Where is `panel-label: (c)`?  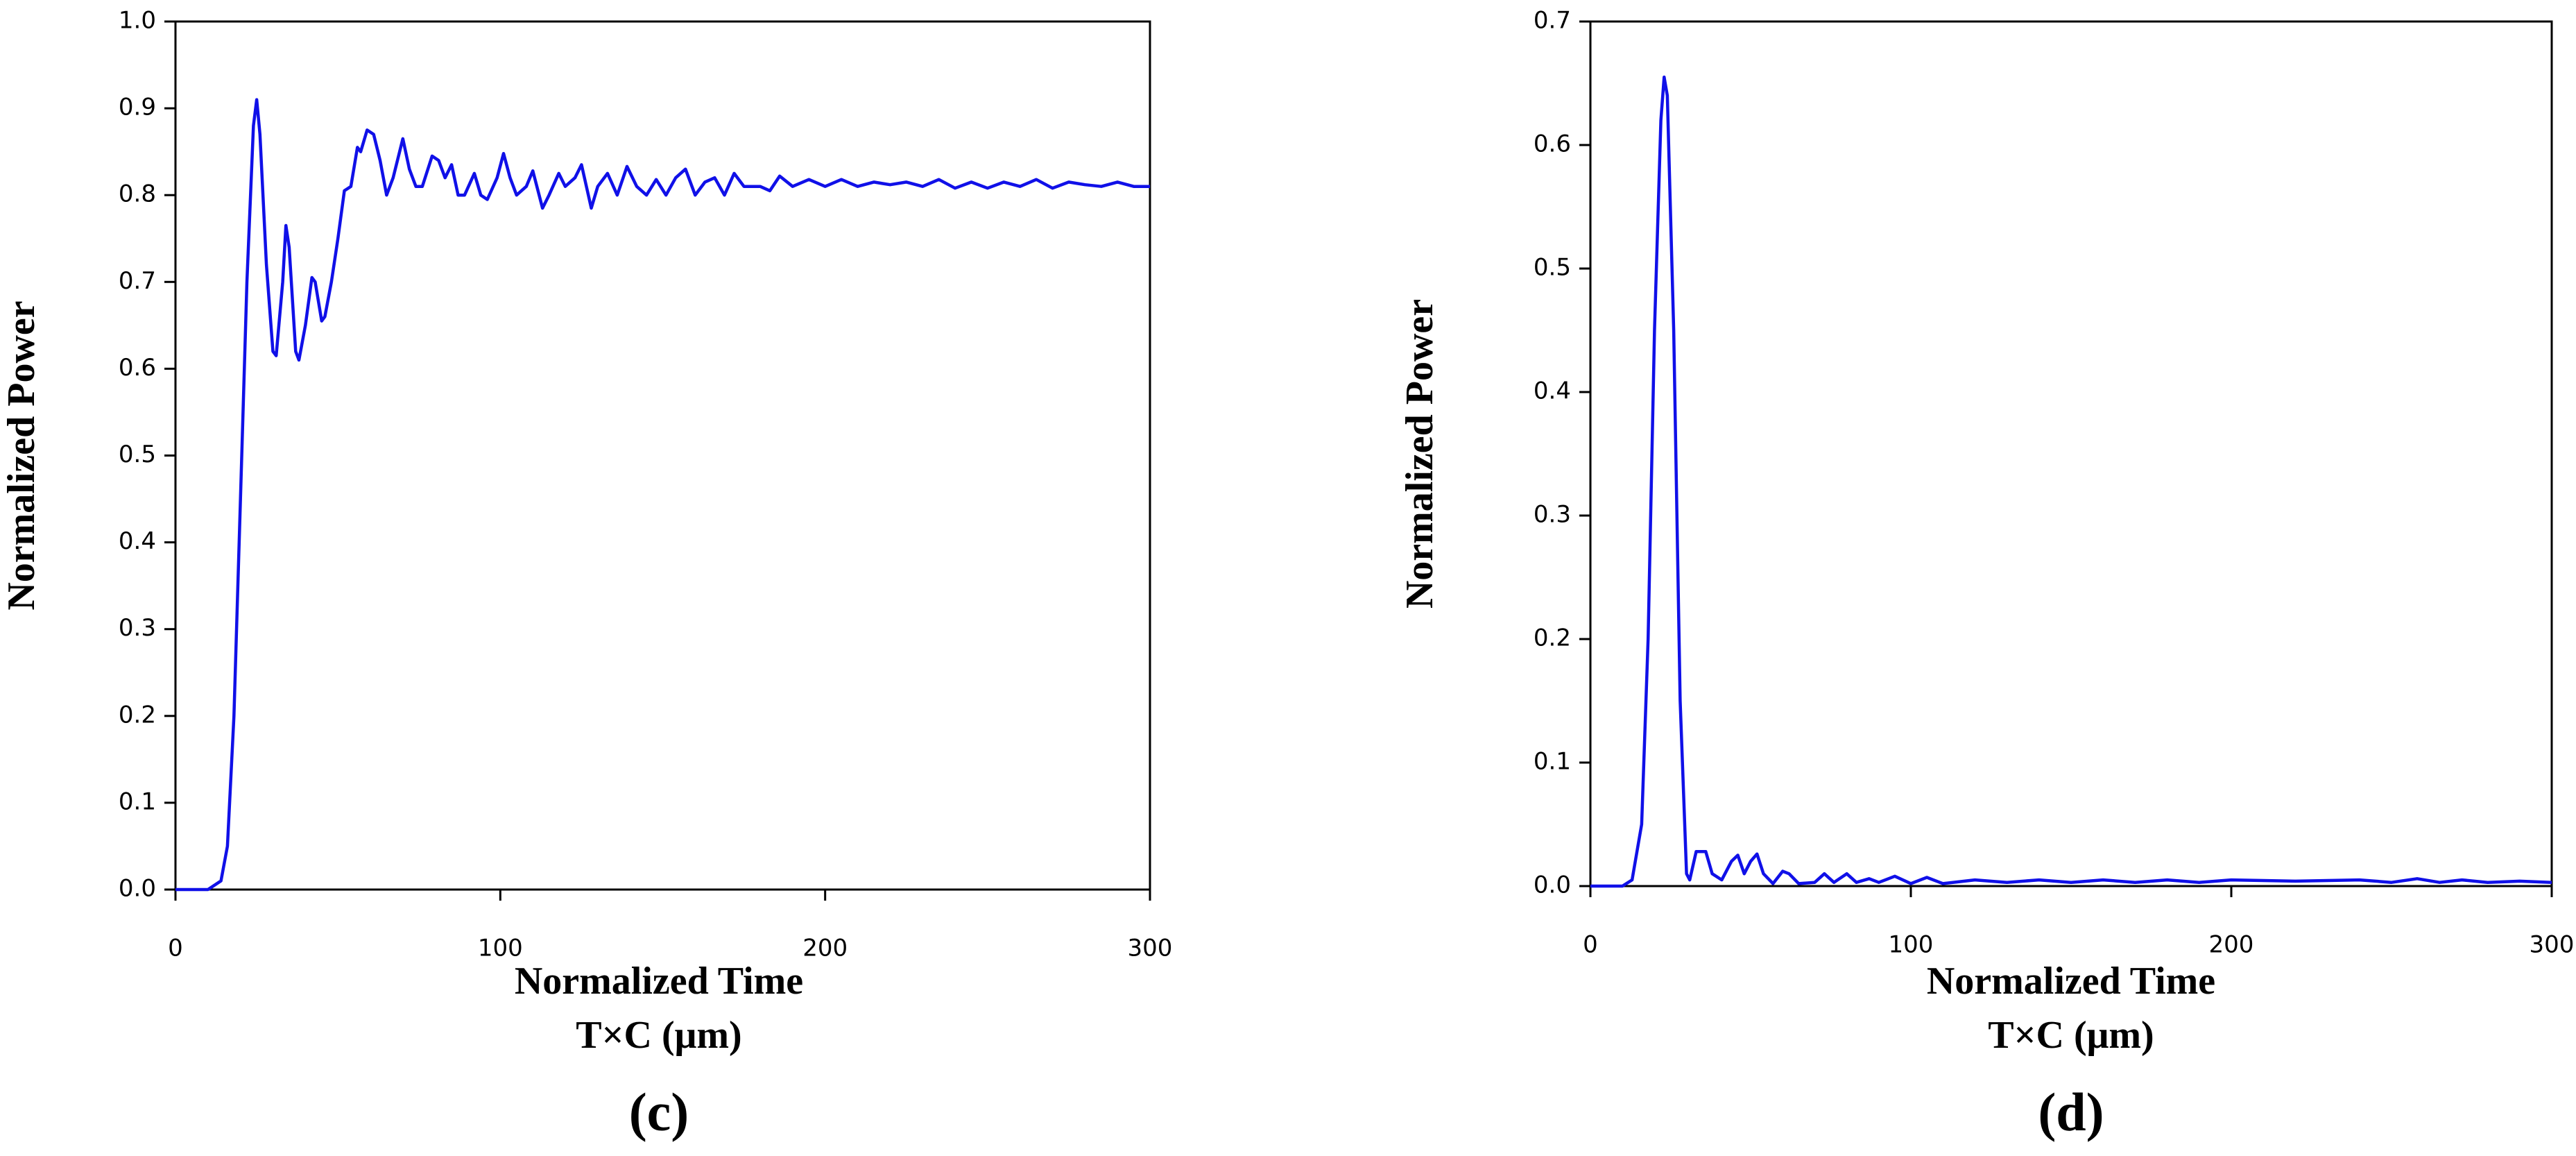
panel-label: (c) is located at coordinates (659, 1112).